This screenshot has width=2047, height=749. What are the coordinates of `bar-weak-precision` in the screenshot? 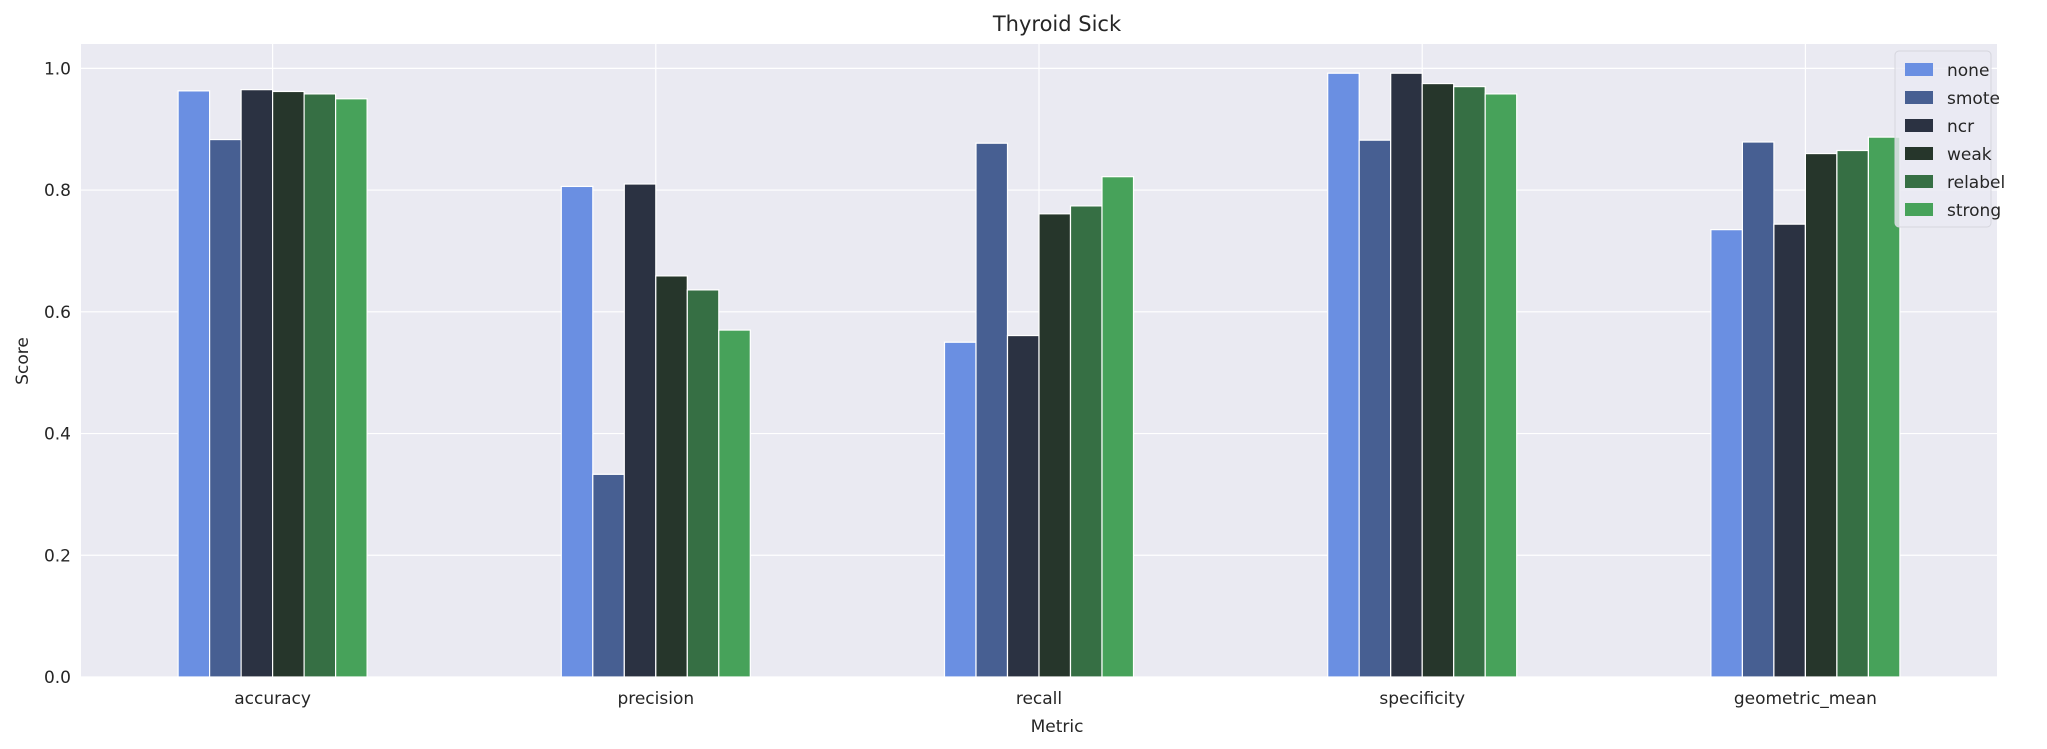 It's located at (671, 476).